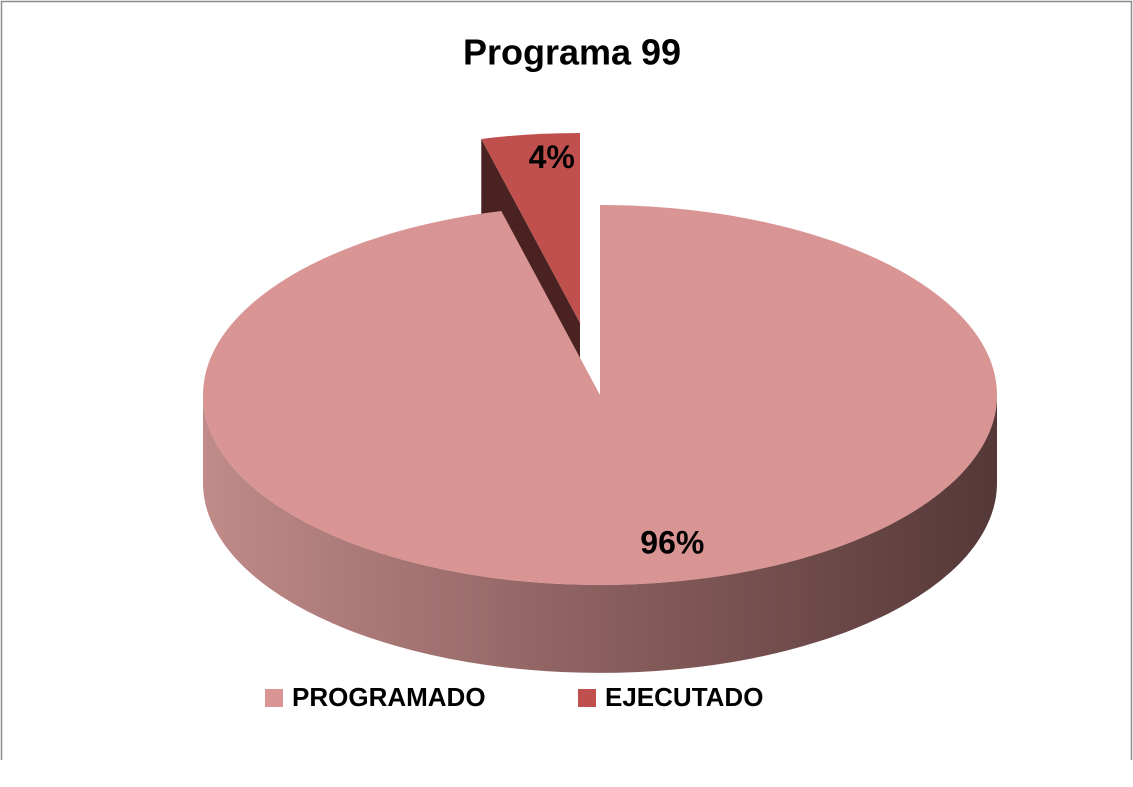 This screenshot has height=787, width=1133. Describe the element at coordinates (530, 228) in the screenshot. I see `slice` at that location.